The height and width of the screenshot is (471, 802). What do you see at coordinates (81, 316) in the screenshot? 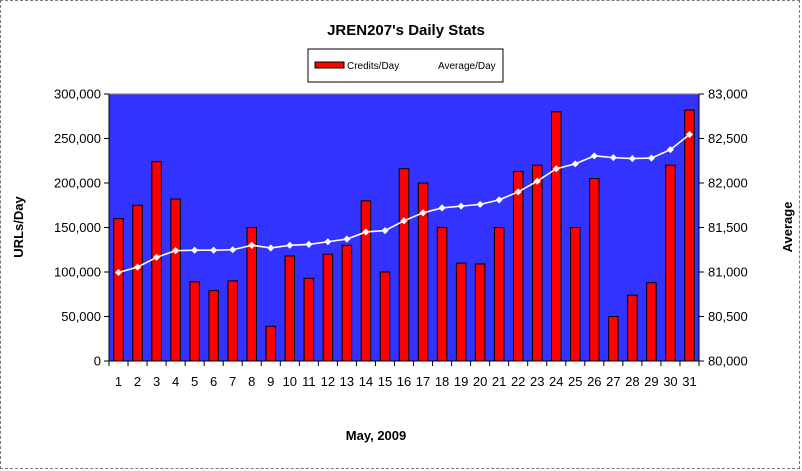
I see `left-tick-label: 50,000` at bounding box center [81, 316].